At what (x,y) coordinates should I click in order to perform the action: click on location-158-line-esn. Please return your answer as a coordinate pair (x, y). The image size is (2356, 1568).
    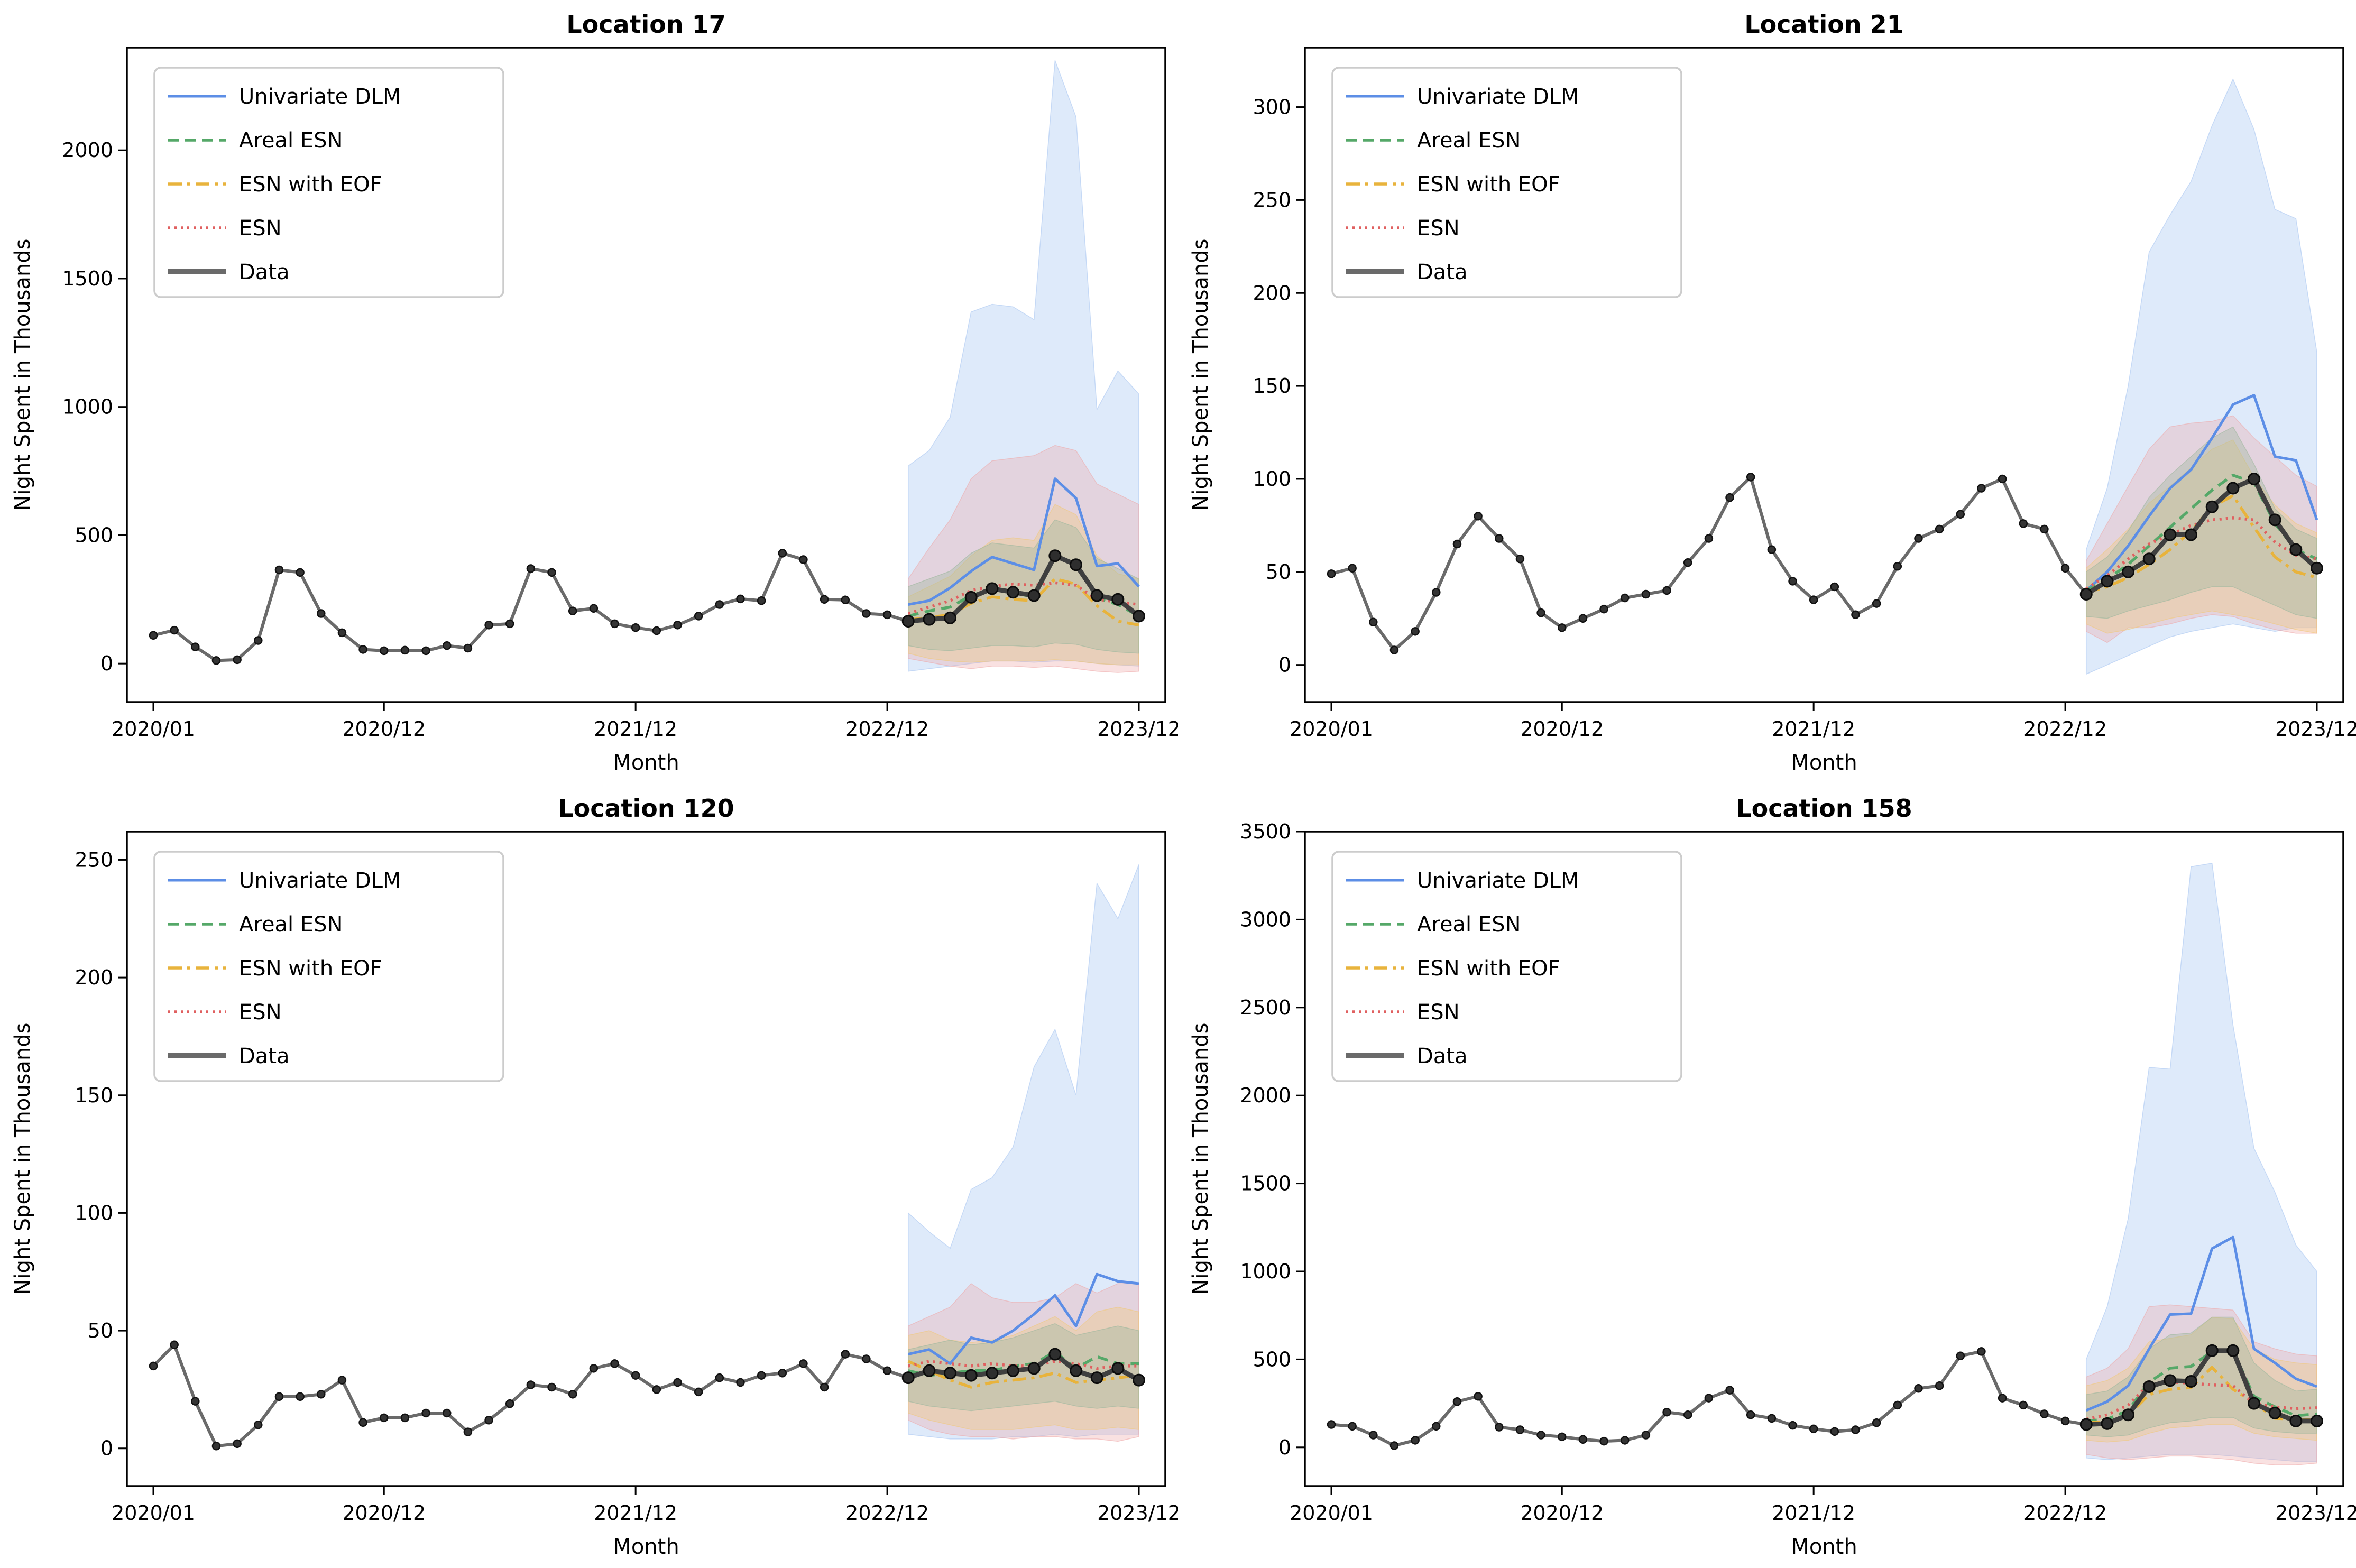
    Looking at the image, I should click on (2201, 1400).